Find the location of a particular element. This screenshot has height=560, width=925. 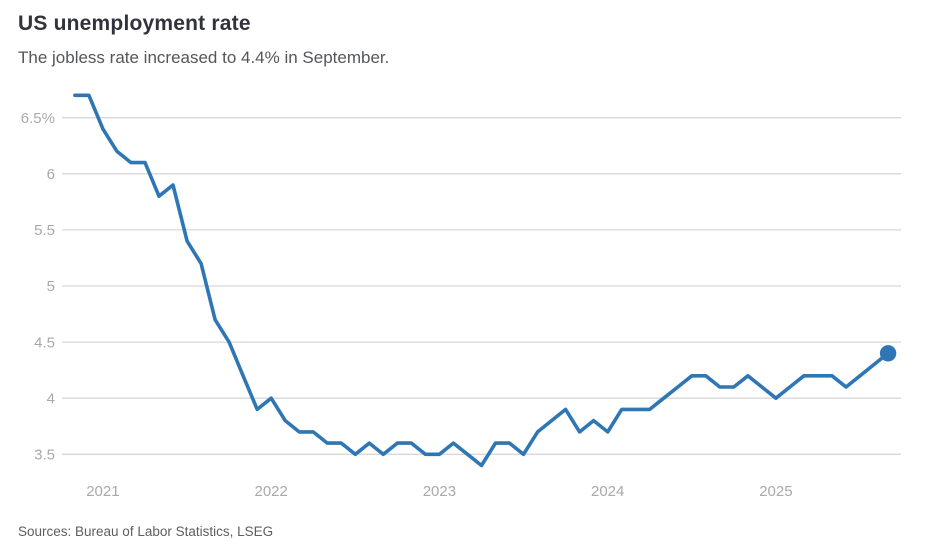

y-tick-label: 6.5% is located at coordinates (38, 118).